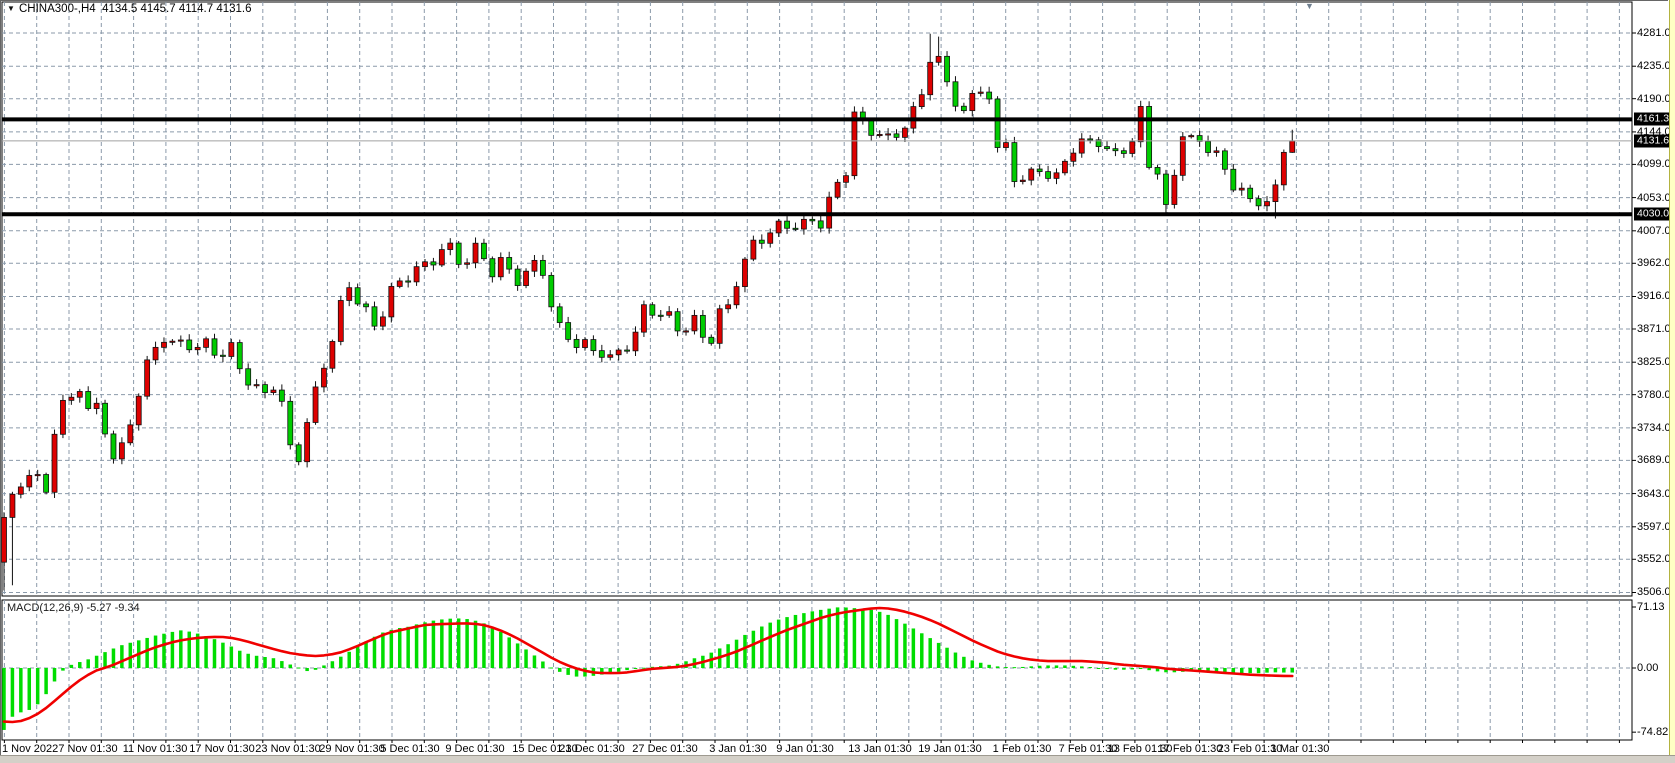 This screenshot has height=763, width=1675. What do you see at coordinates (1250, 749) in the screenshot?
I see `time-axis-label: 23 Feb 01:30` at bounding box center [1250, 749].